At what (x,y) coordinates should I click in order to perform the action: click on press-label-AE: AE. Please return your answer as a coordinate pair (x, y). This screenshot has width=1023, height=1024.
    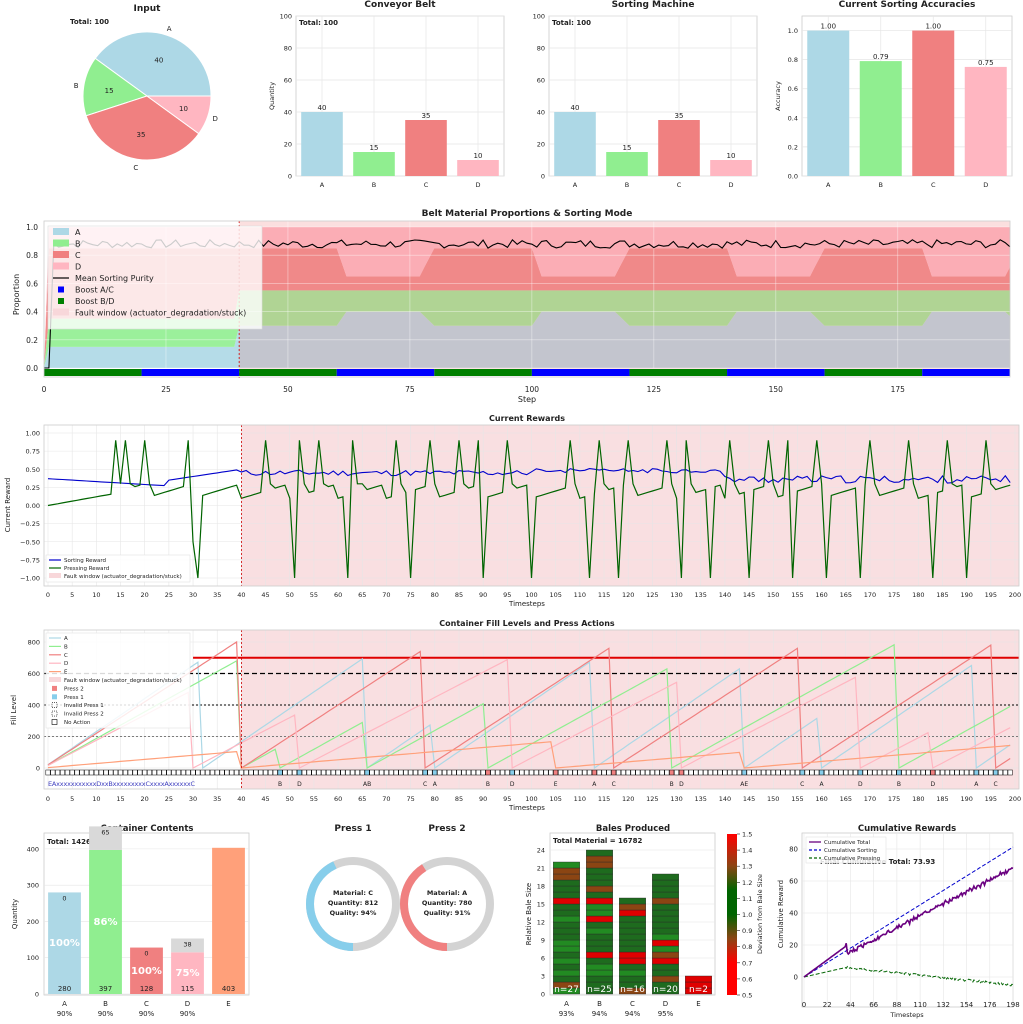
    Looking at the image, I should click on (744, 784).